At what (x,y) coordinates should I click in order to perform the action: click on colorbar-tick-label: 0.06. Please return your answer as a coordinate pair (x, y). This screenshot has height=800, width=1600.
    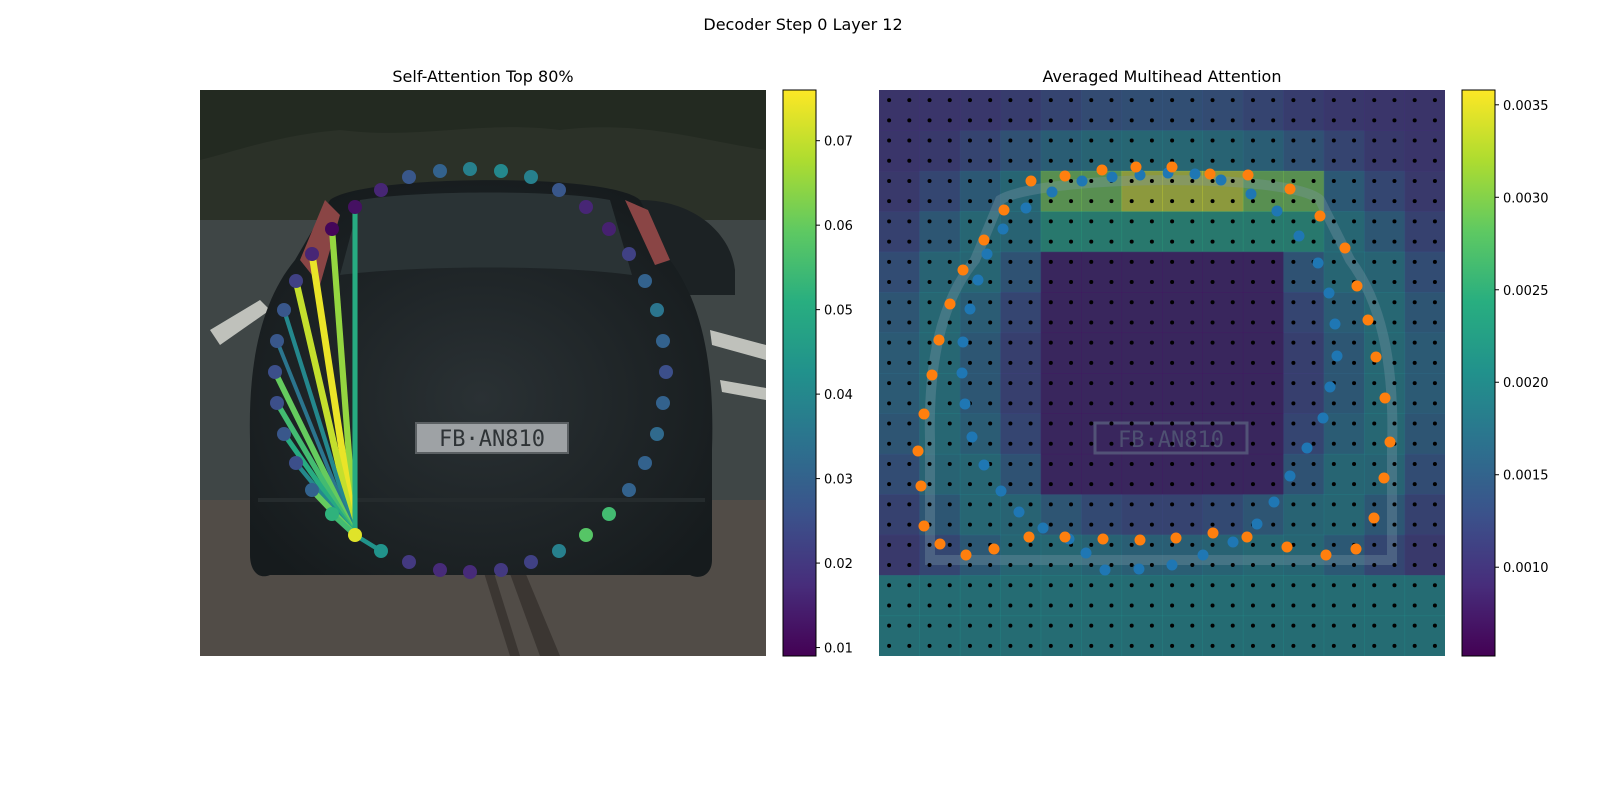
    Looking at the image, I should click on (838, 226).